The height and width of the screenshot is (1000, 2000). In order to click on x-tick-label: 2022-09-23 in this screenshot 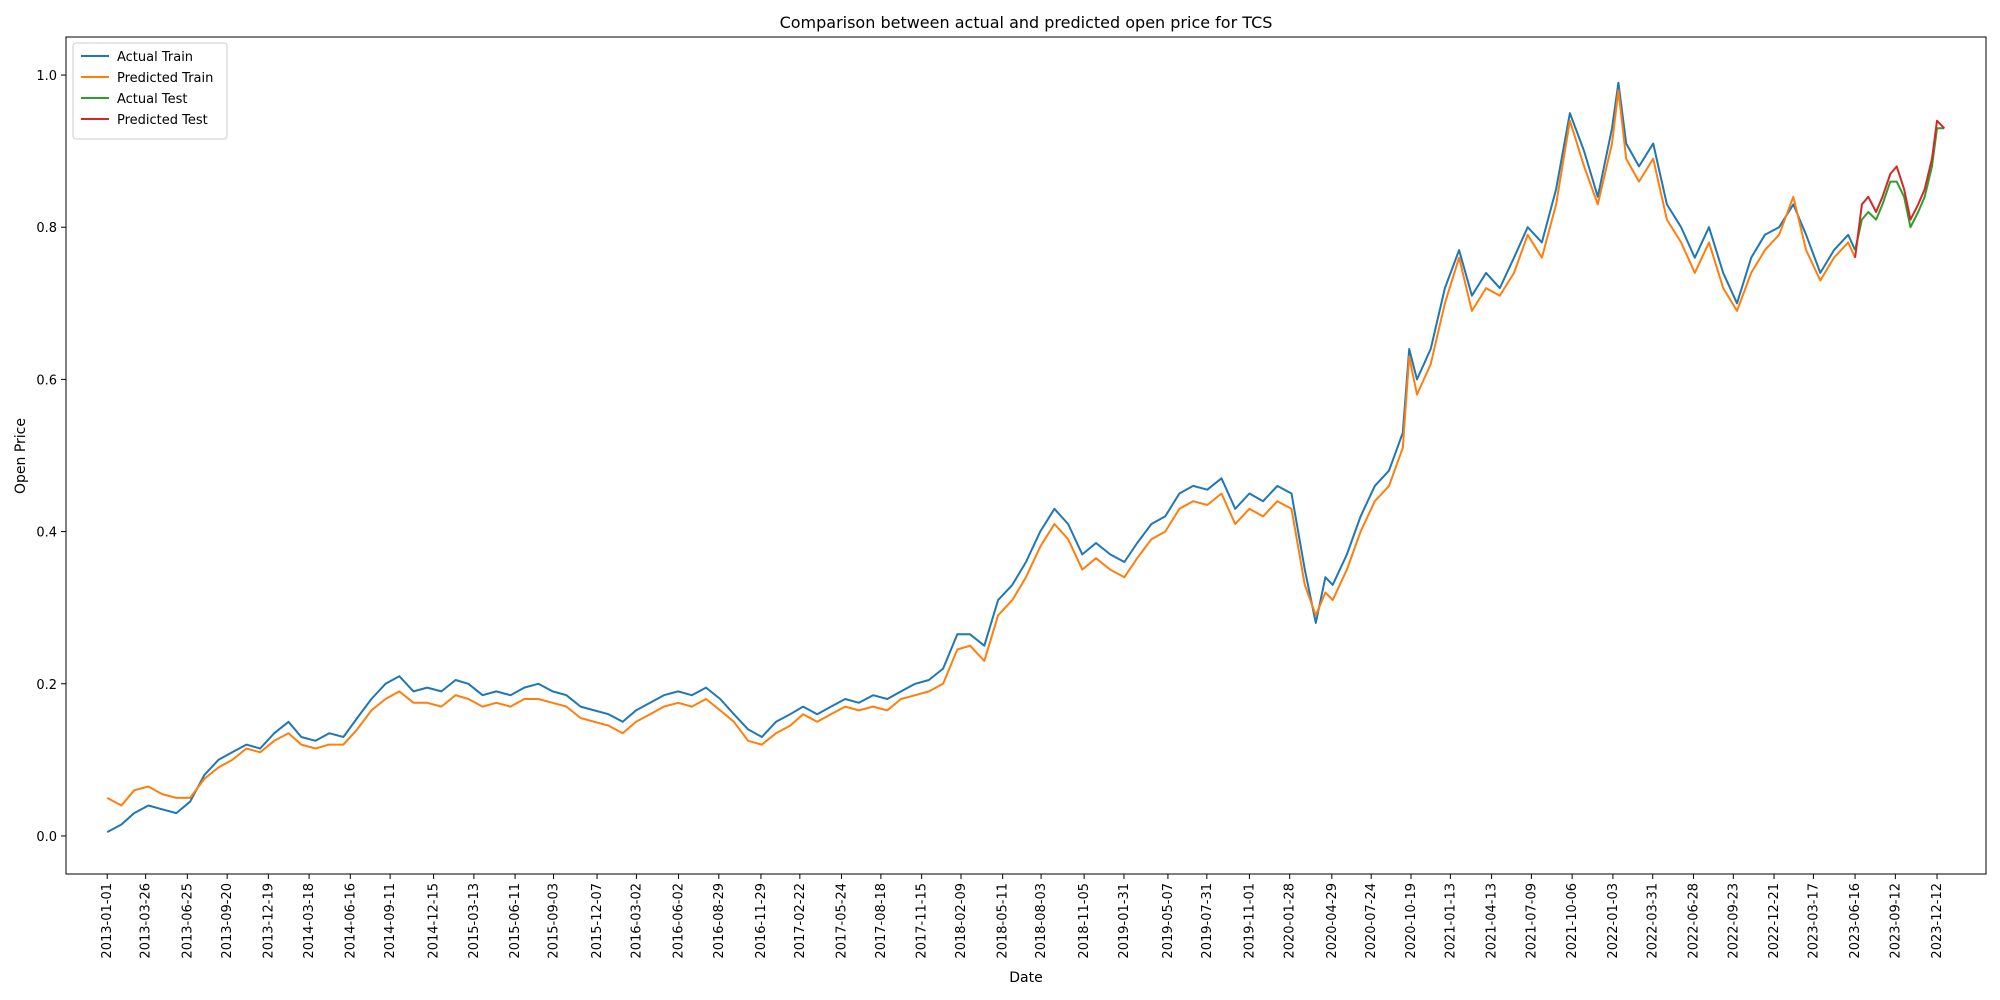, I will do `click(1733, 921)`.